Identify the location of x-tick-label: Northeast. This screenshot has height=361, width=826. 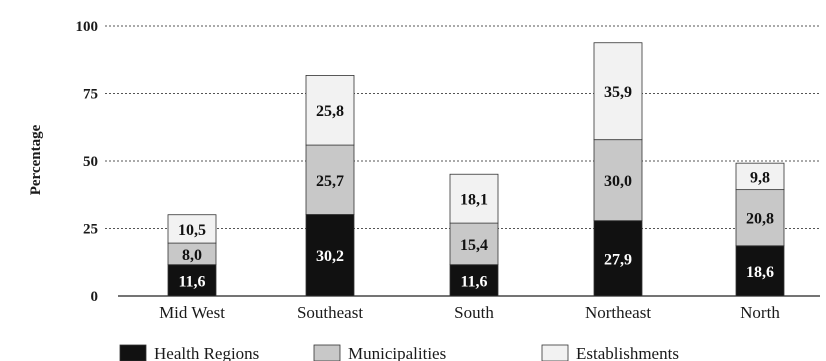
(618, 312).